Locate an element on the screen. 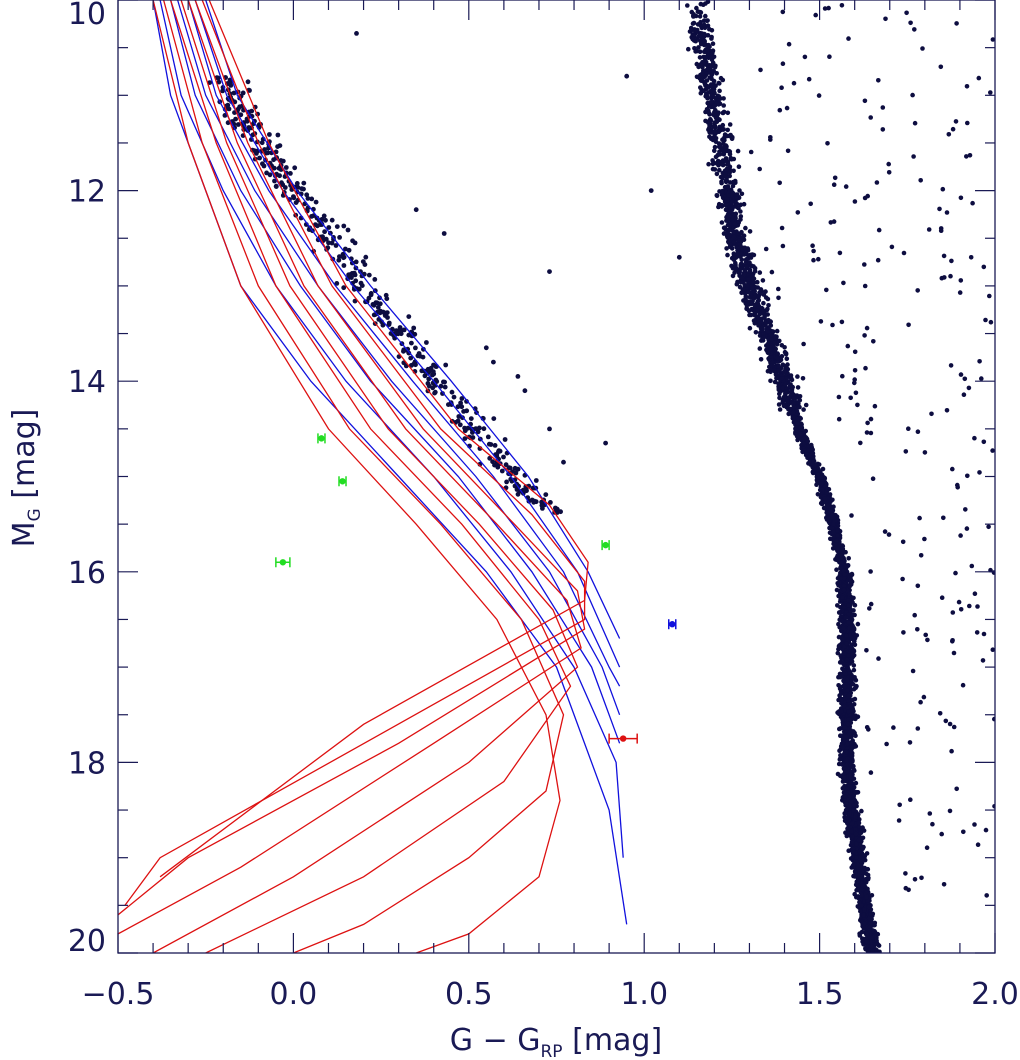 The image size is (1020, 1060). y-axis-label: MG [mag] is located at coordinates (26, 478).